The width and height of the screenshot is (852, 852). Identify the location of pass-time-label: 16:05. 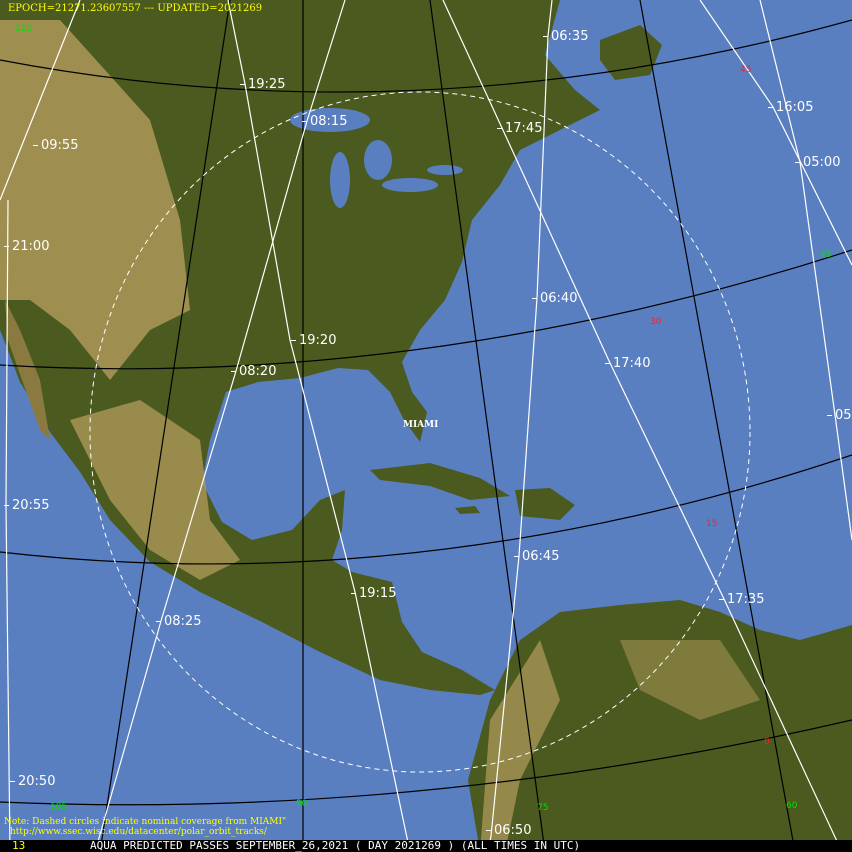
(790, 107).